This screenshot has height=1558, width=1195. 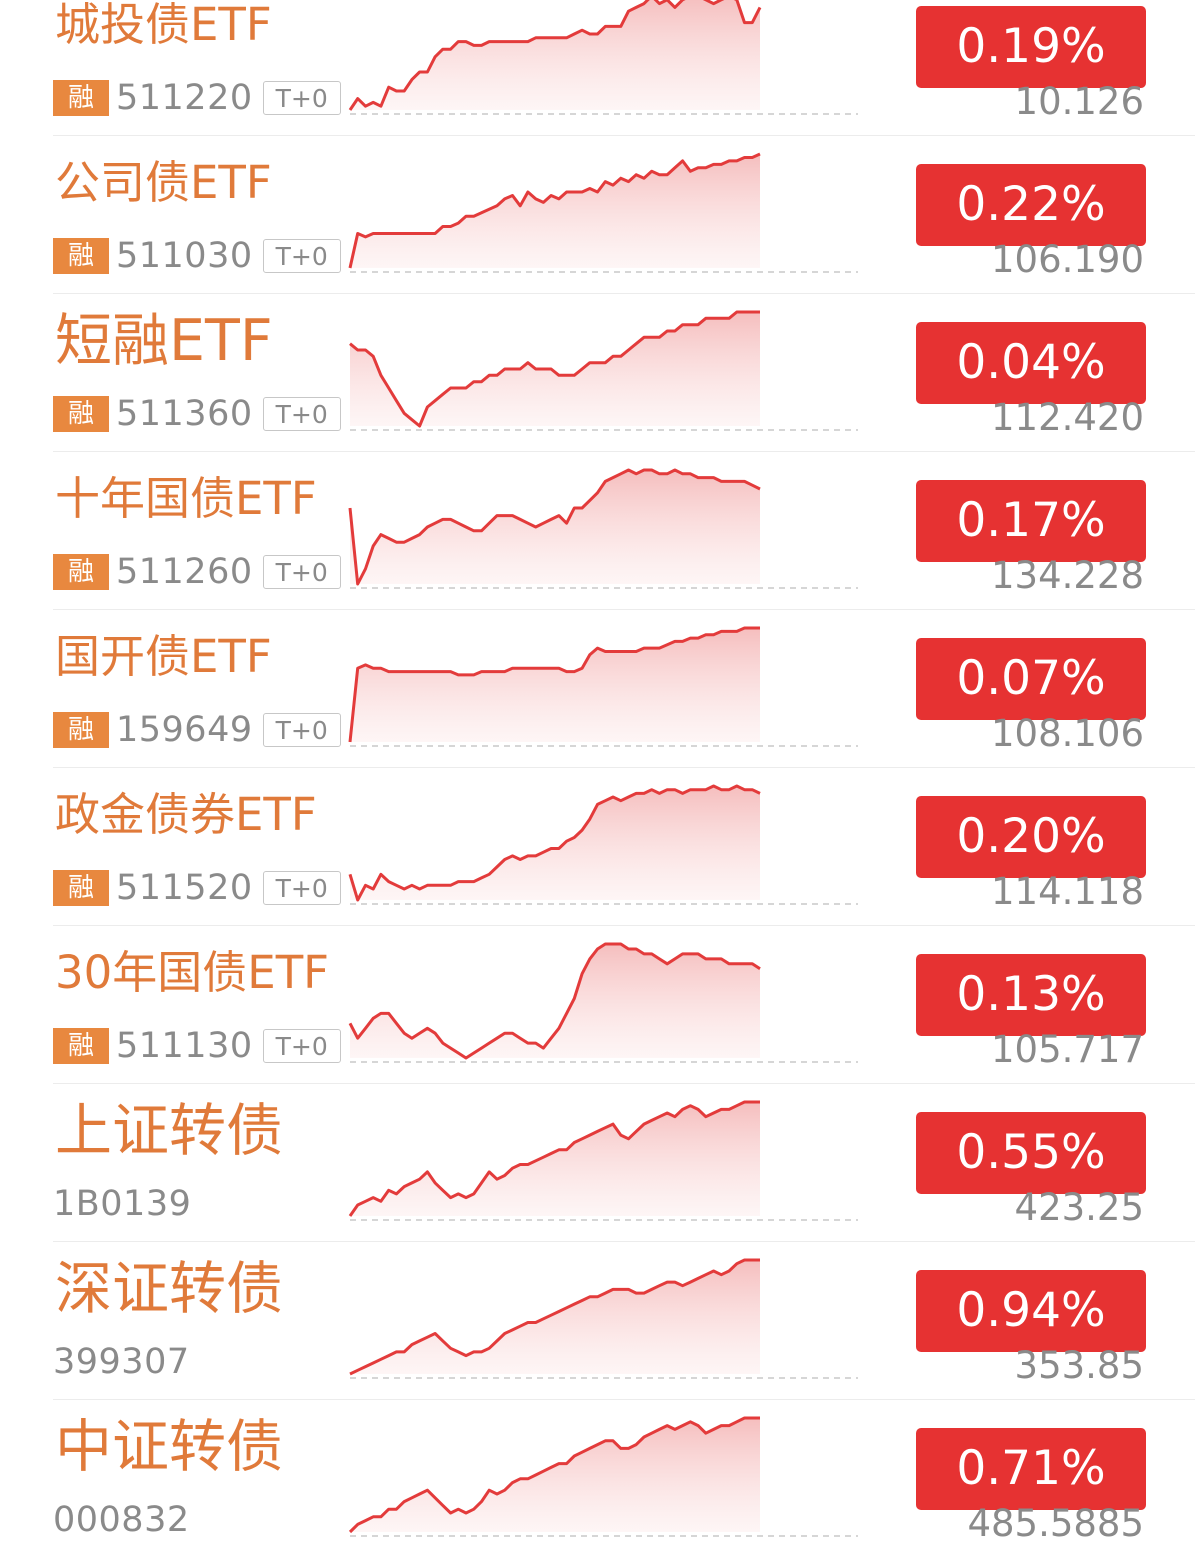 What do you see at coordinates (1079, 1207) in the screenshot?
I see `latest-price: 423.25` at bounding box center [1079, 1207].